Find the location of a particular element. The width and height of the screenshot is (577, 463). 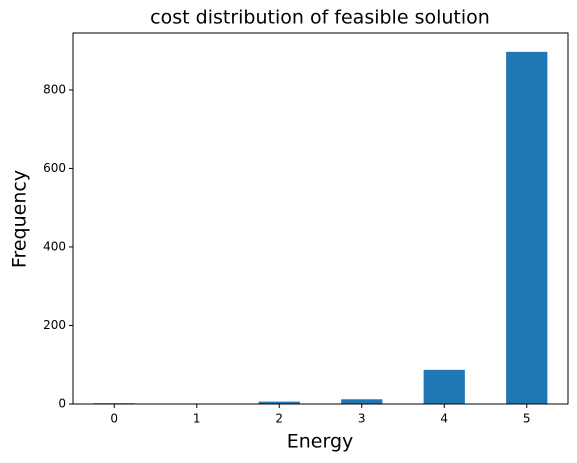

x-tick-label: 2 is located at coordinates (279, 419).